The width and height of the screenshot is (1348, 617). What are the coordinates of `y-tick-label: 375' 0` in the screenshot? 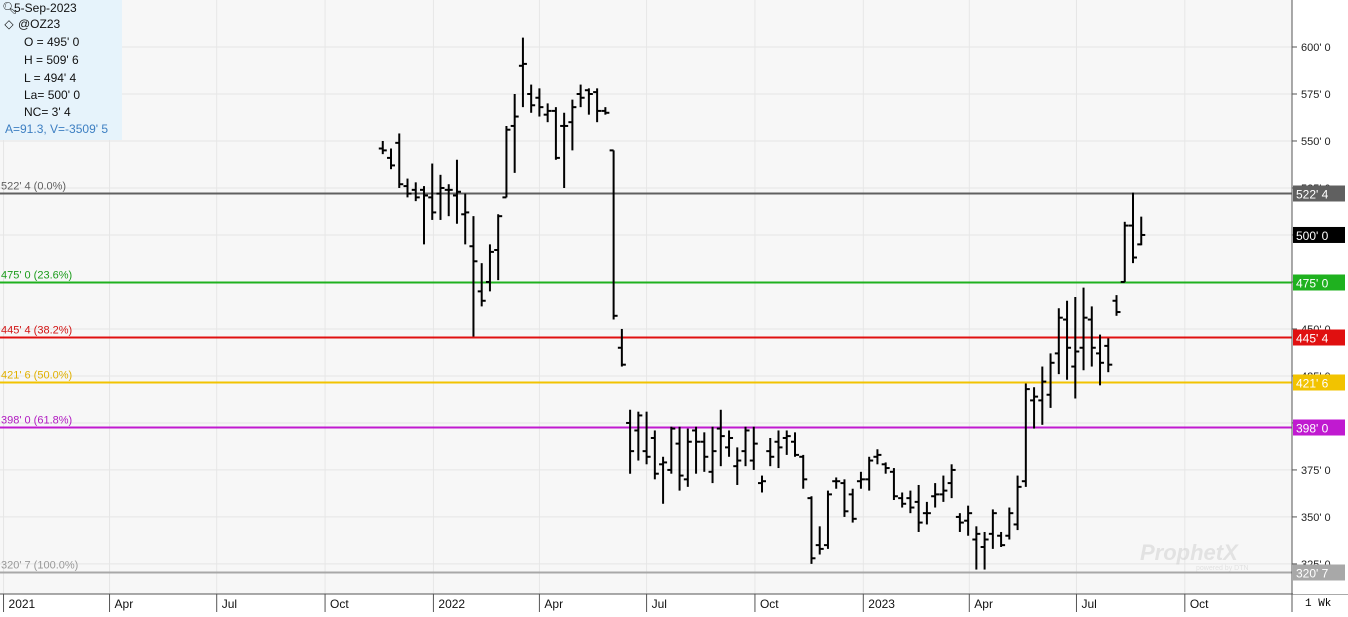 It's located at (1316, 471).